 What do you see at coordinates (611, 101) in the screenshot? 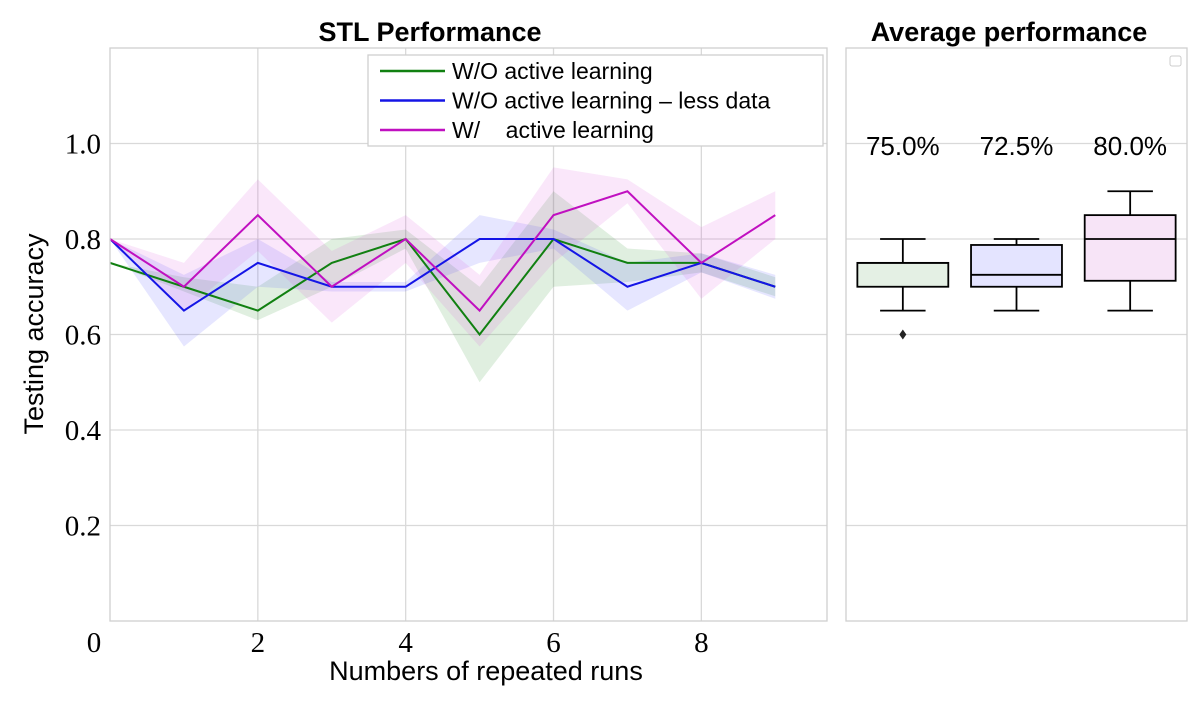
I see `legend-label: W/O active learning – less data` at bounding box center [611, 101].